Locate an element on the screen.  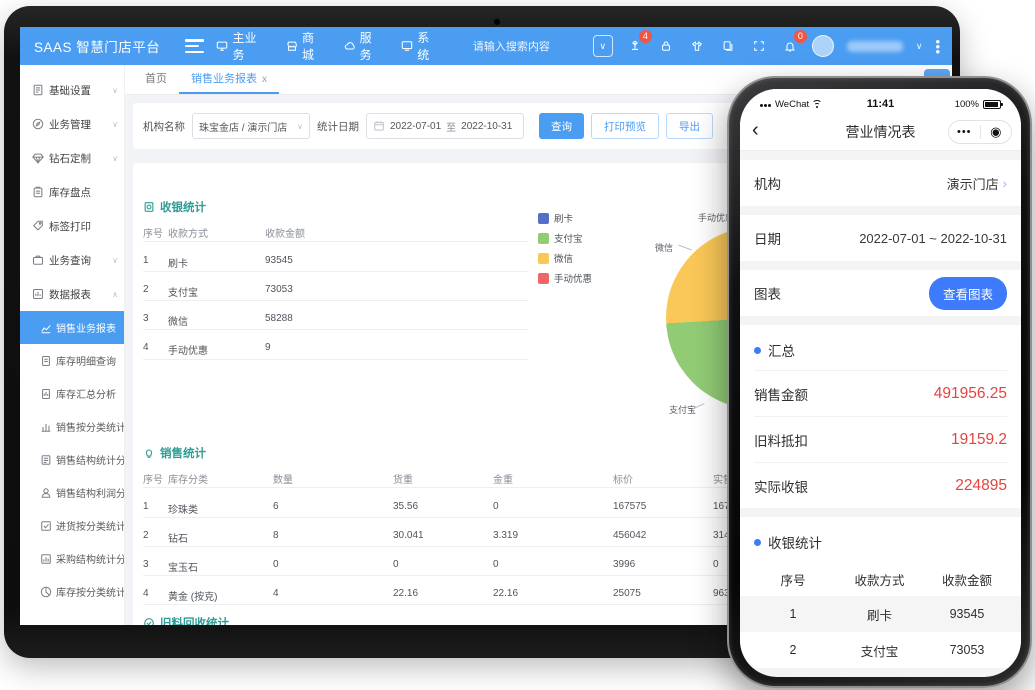
phone-cashier-block: 收银统计 序号 收款方式 收款金额 1 刷卡 93545 2 支付宝 73053 is located at coordinates (880, 592).